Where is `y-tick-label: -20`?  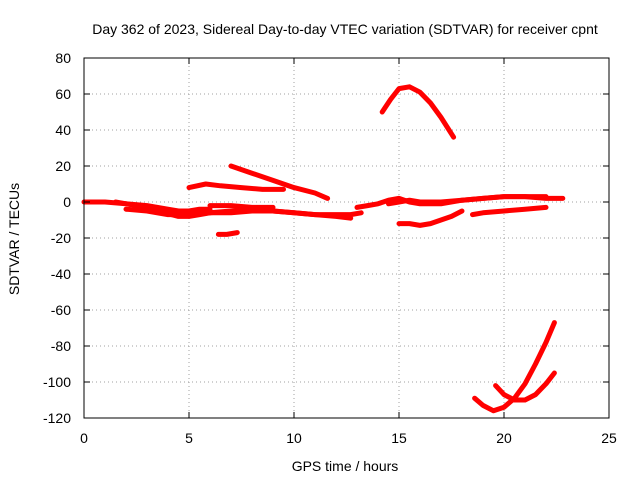
y-tick-label: -20 is located at coordinates (61, 238).